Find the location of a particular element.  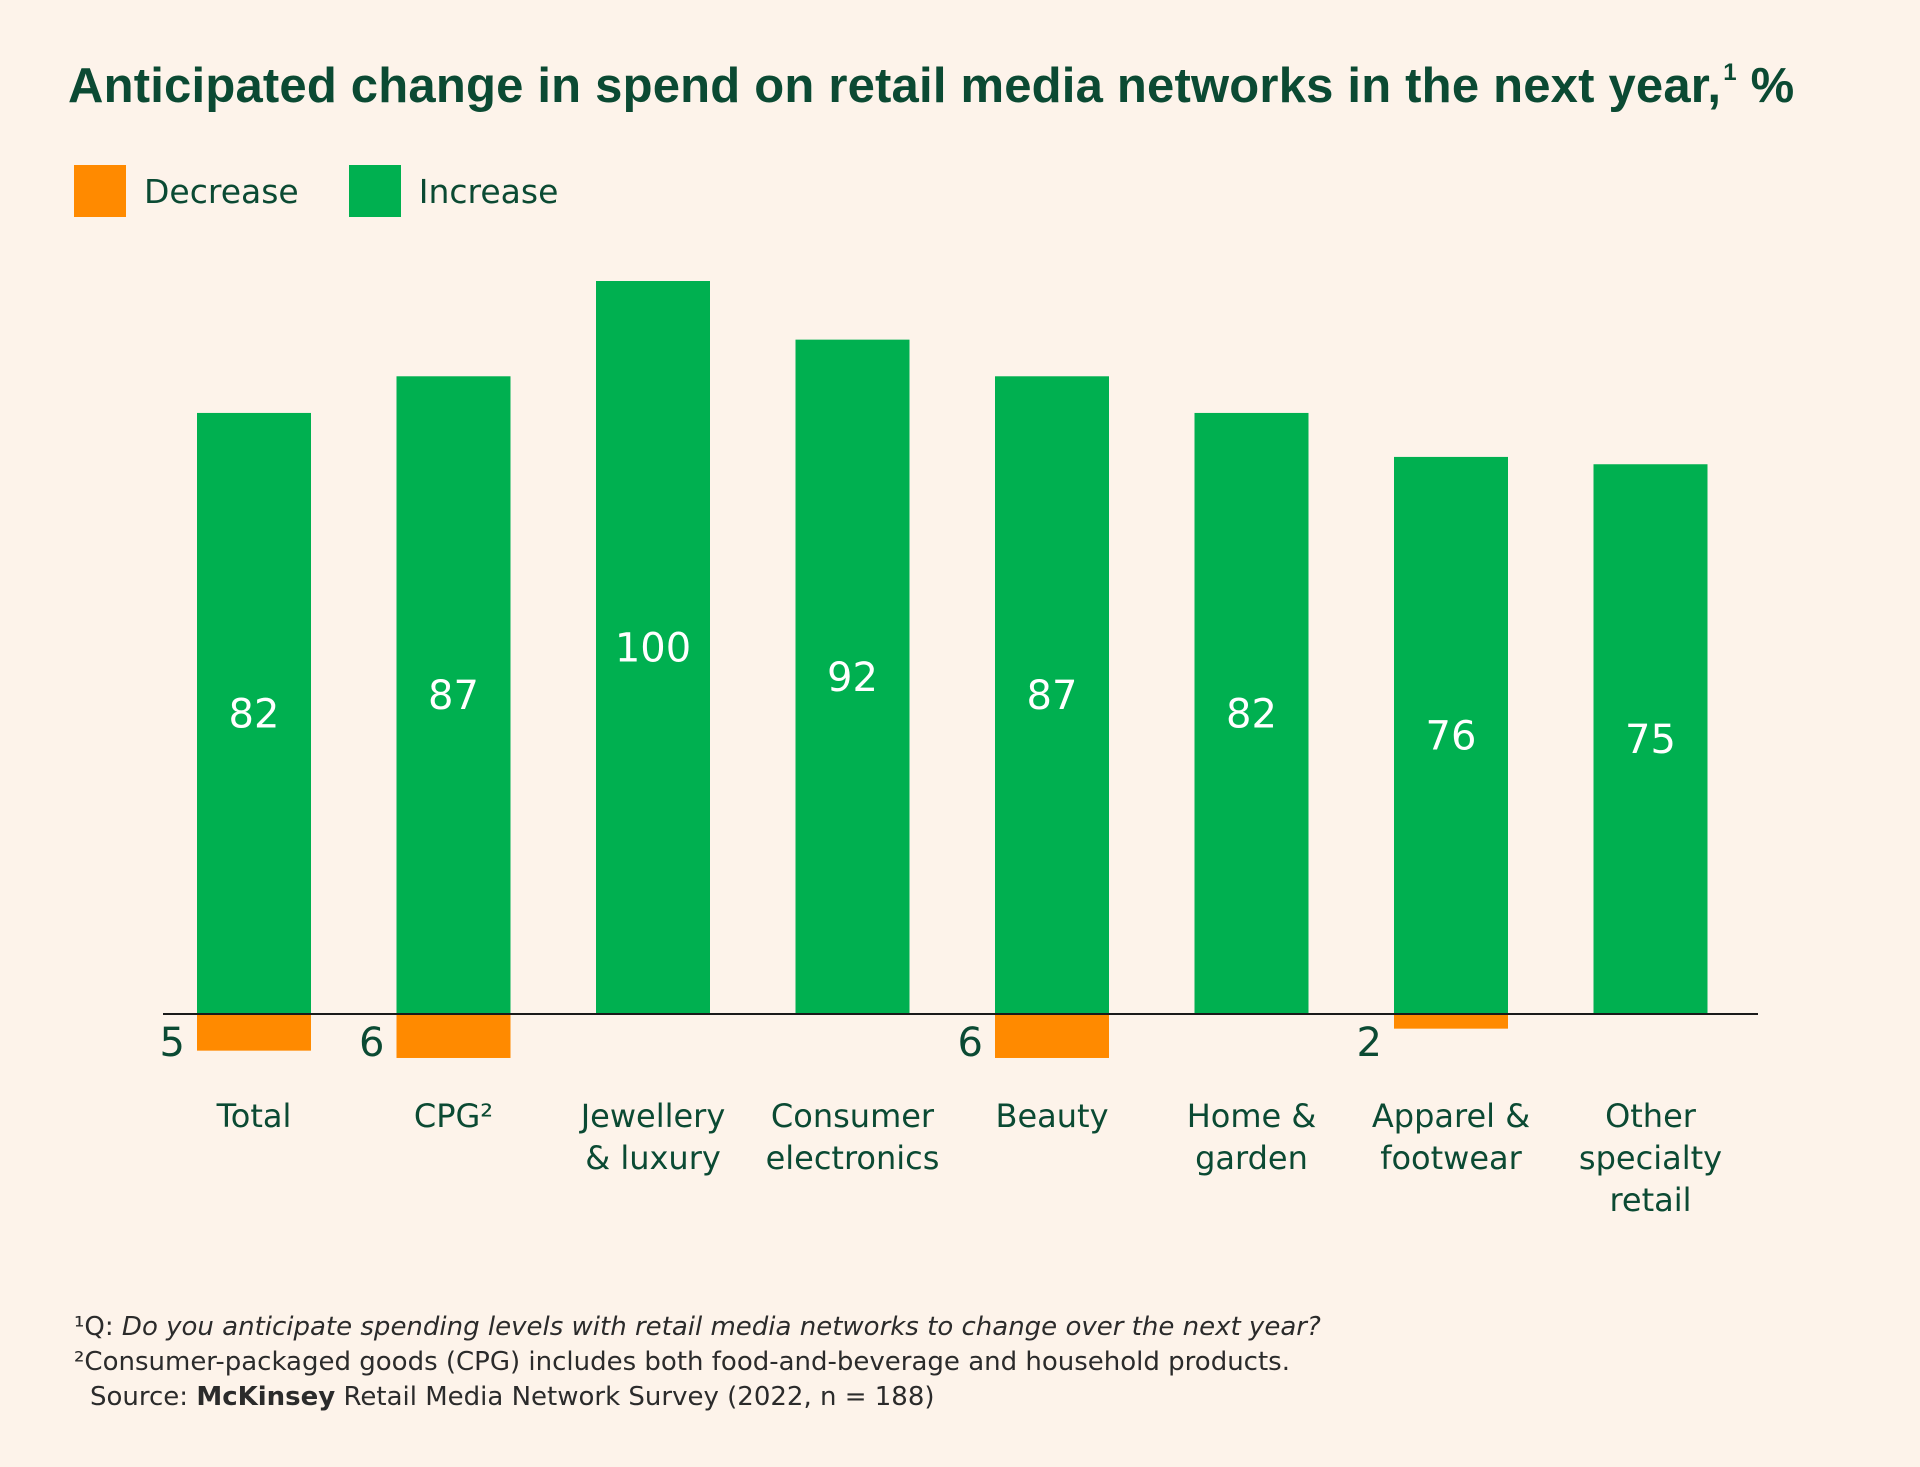

bar-value-label: 100 is located at coordinates (653, 649).